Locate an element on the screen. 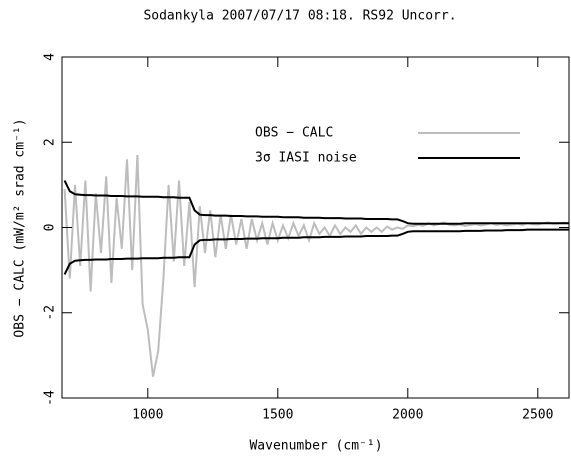 The width and height of the screenshot is (571, 464). x-tick-label: 1000 is located at coordinates (147, 415).